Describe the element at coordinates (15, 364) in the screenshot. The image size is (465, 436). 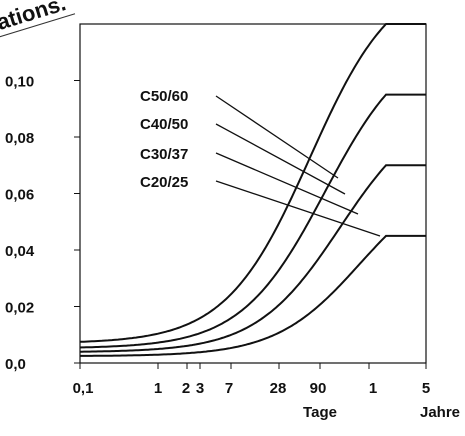
I see `y-tick-label: 0,0` at that location.